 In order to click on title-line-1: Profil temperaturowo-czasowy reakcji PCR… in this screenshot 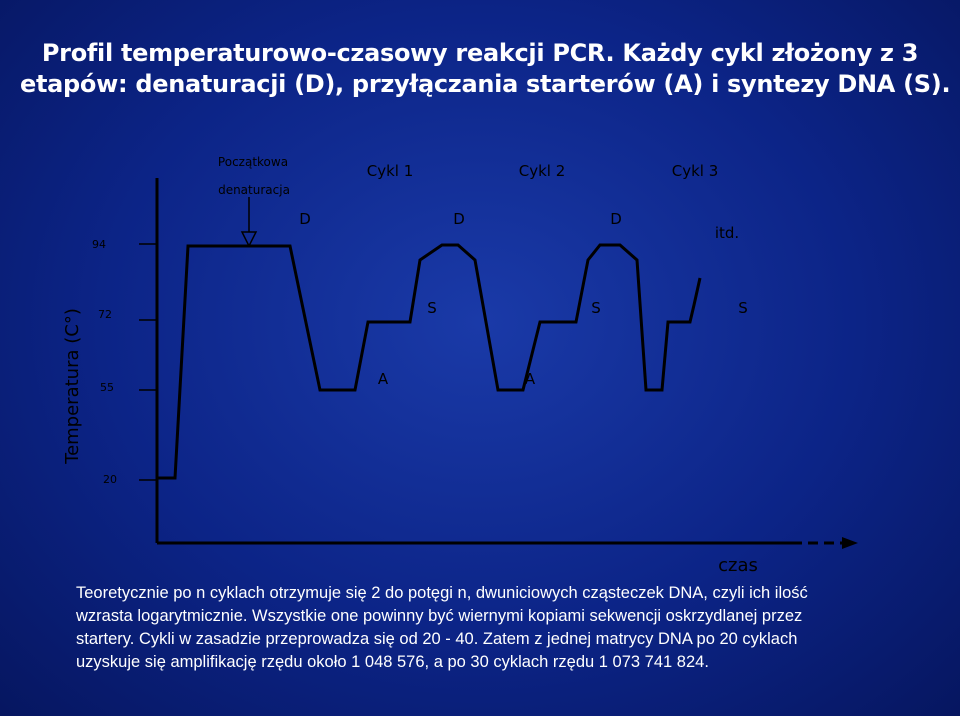, I will do `click(480, 53)`.